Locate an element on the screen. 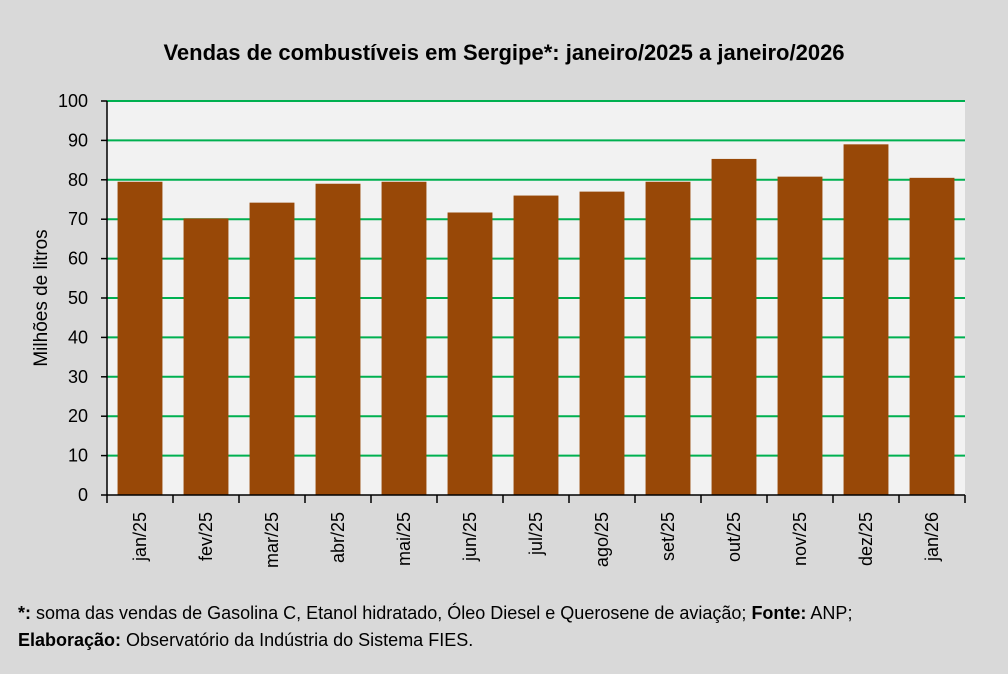 The height and width of the screenshot is (674, 1008). footnote-credit-label: Elaboração: is located at coordinates (70, 640).